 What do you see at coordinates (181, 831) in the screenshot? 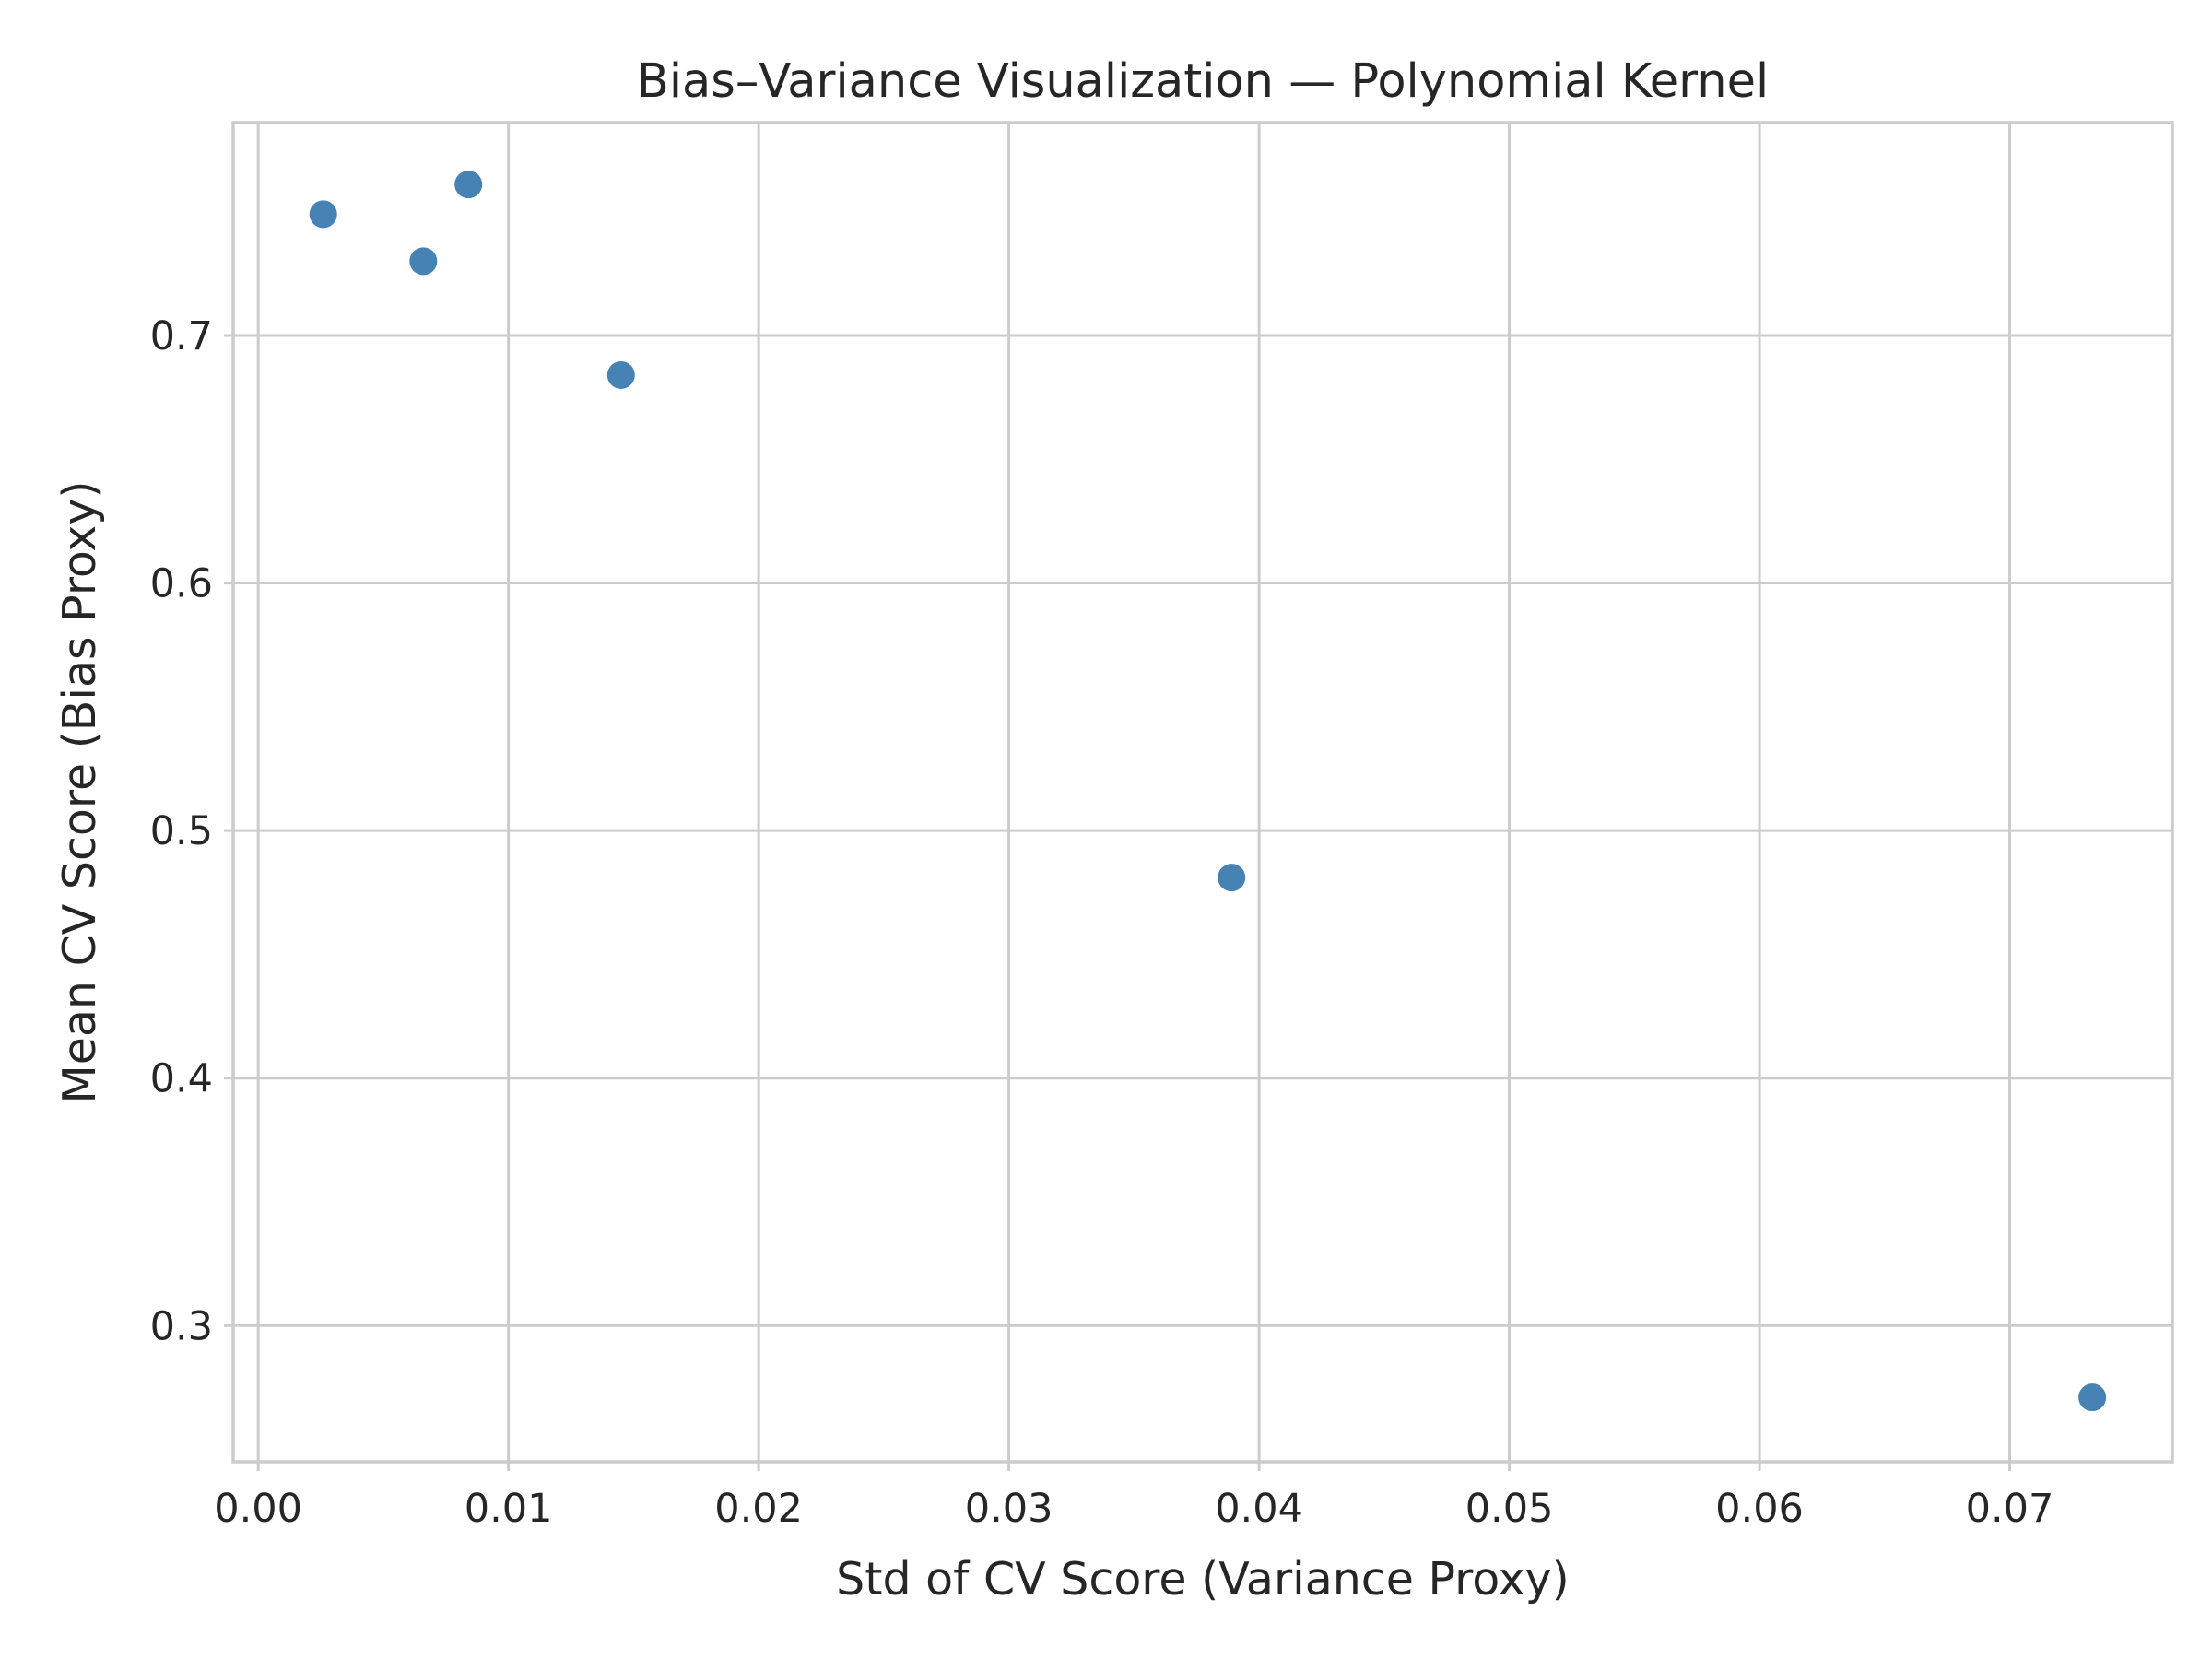
I see `y-tick-label: 0.5` at bounding box center [181, 831].